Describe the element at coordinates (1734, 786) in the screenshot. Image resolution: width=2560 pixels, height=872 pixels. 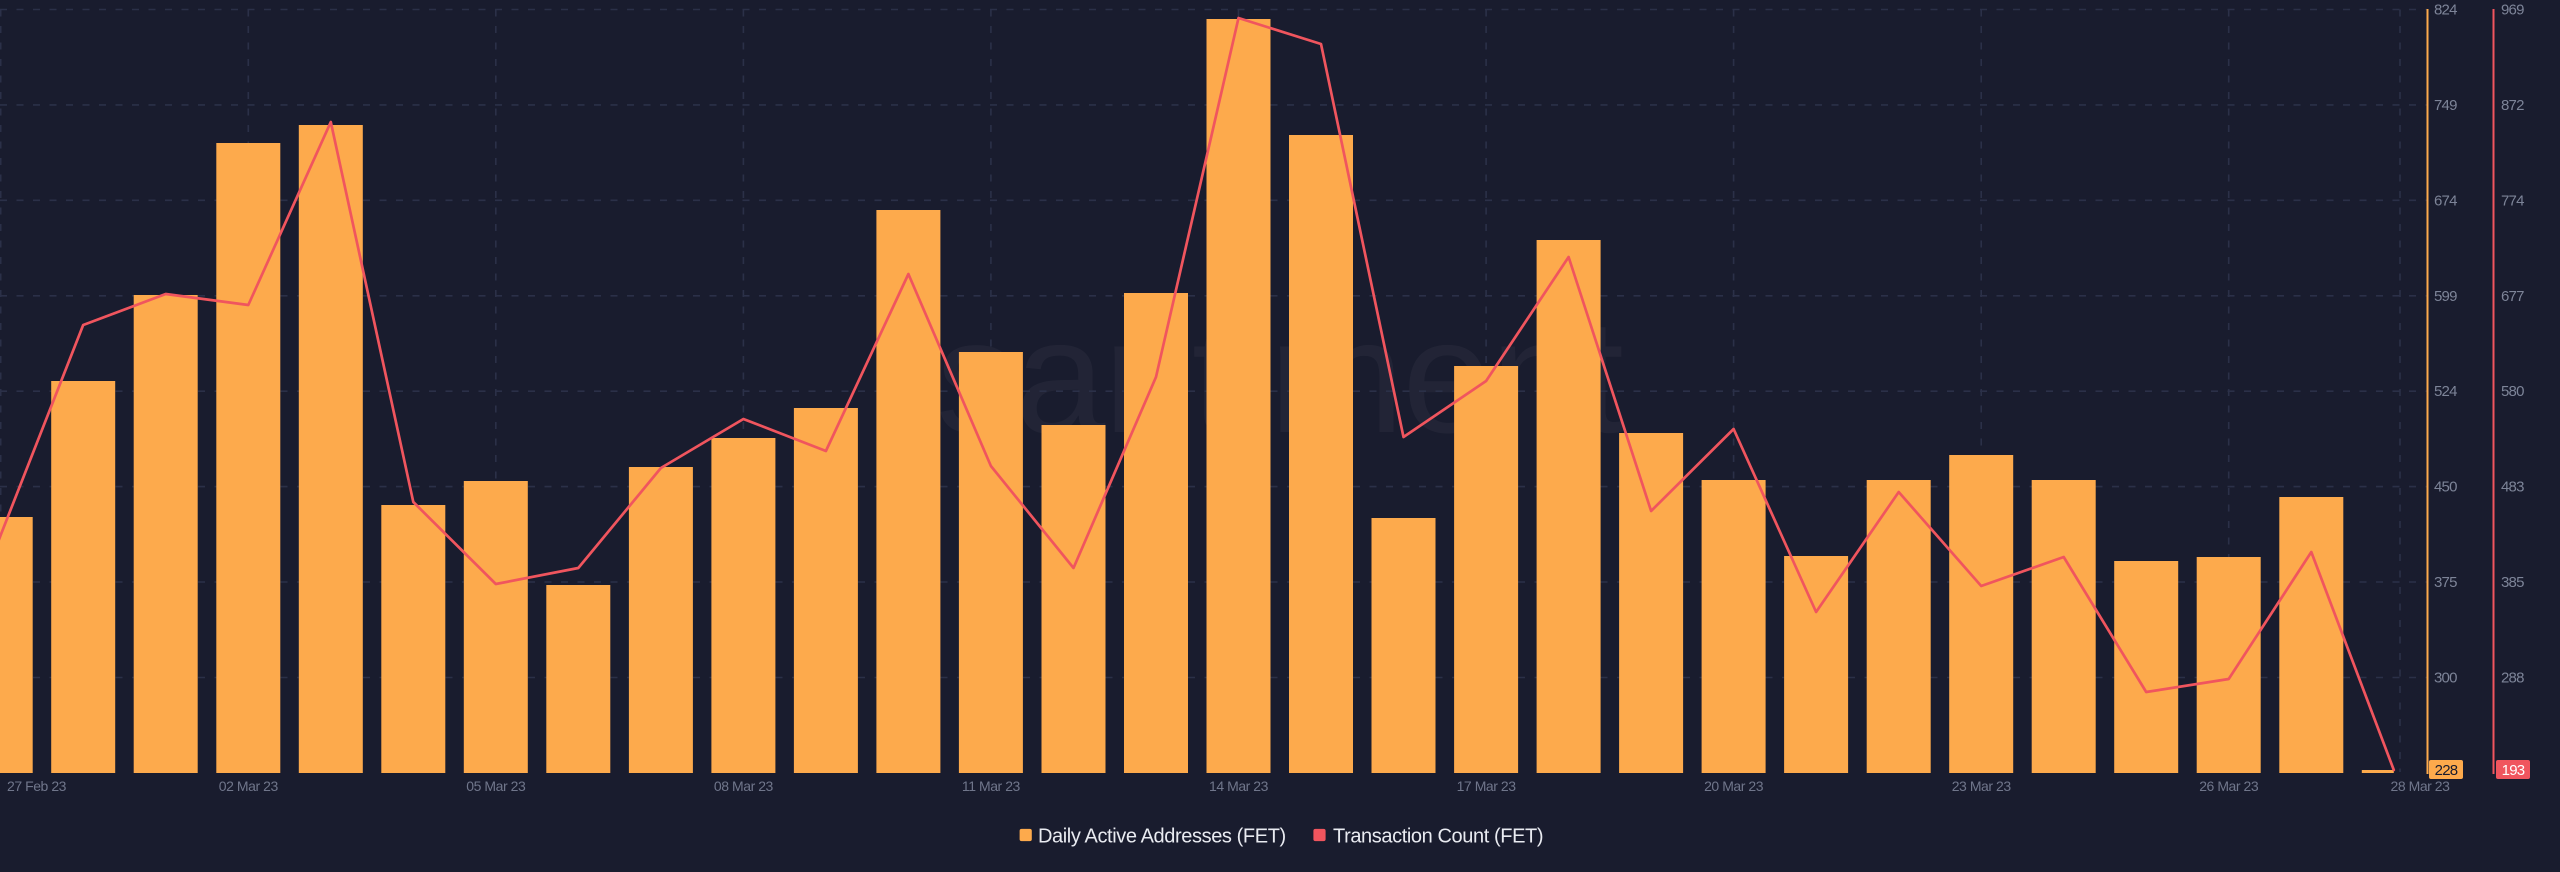
I see `svg-text: 20 Mar 23` at that location.